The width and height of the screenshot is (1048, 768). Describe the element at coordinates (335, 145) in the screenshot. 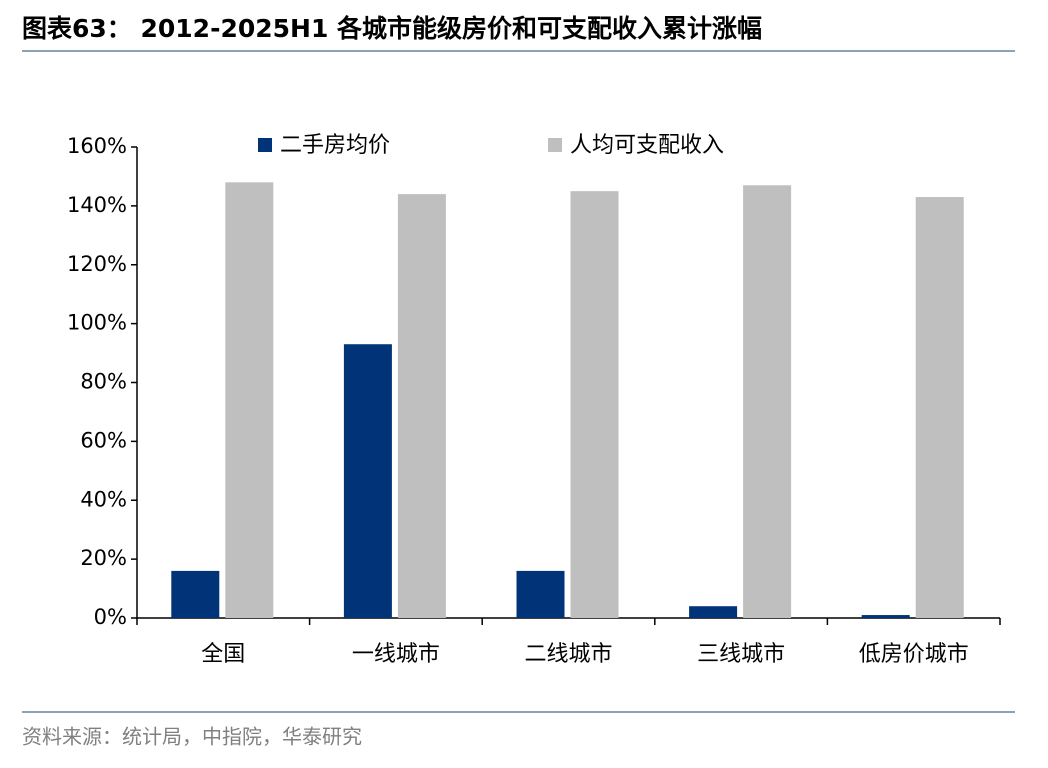

I see `legend-label: 二手房均价` at that location.